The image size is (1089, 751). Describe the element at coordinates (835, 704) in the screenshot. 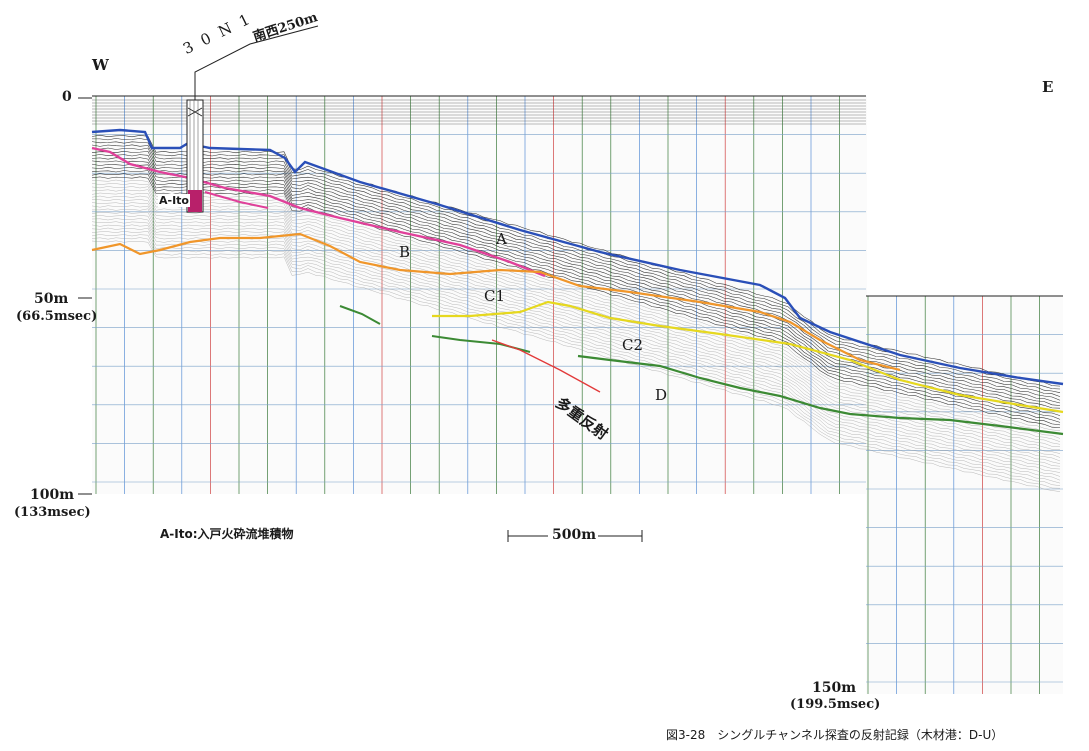

I see `time-label-150: (199.5msec)` at that location.